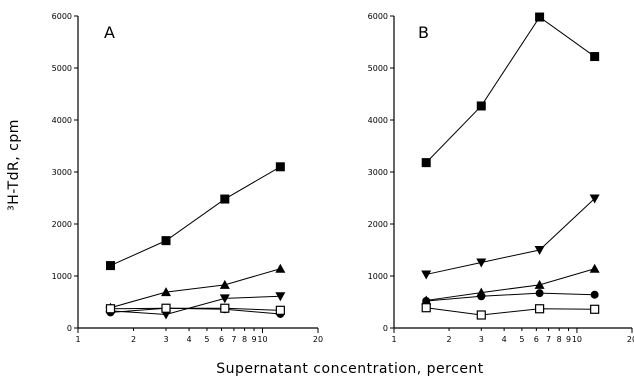 The height and width of the screenshot is (381, 634). Describe the element at coordinates (350, 369) in the screenshot. I see `x-axis-title: Supernatant concentration, percent` at that location.